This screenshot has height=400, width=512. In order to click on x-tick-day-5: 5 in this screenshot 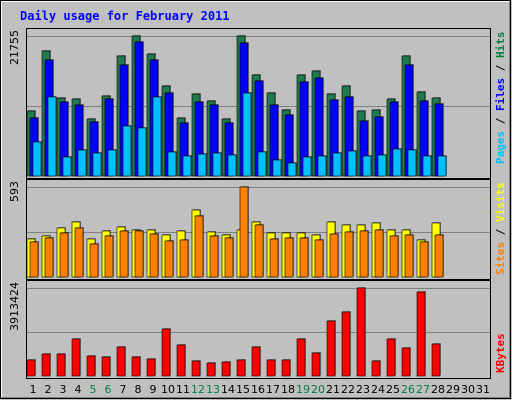, I will do `click(93, 389)`.